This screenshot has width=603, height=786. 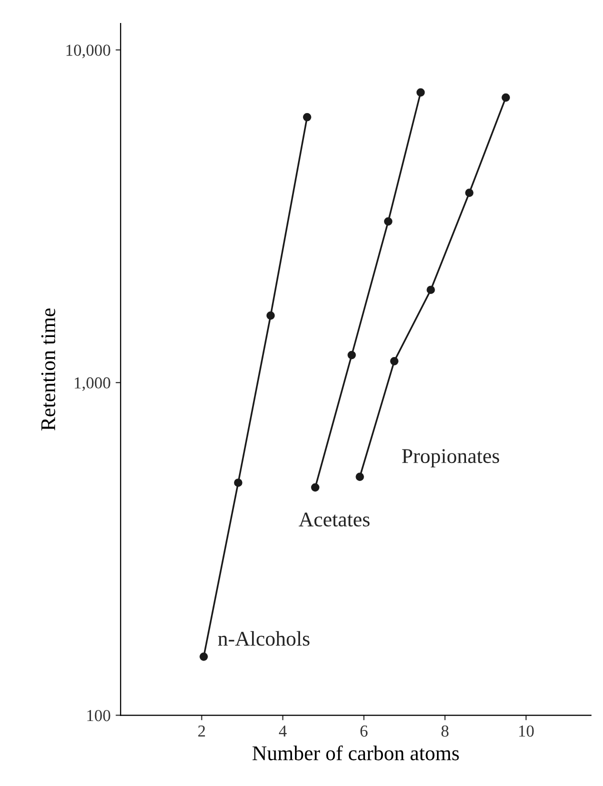 What do you see at coordinates (451, 458) in the screenshot?
I see `series-label: Propionates` at bounding box center [451, 458].